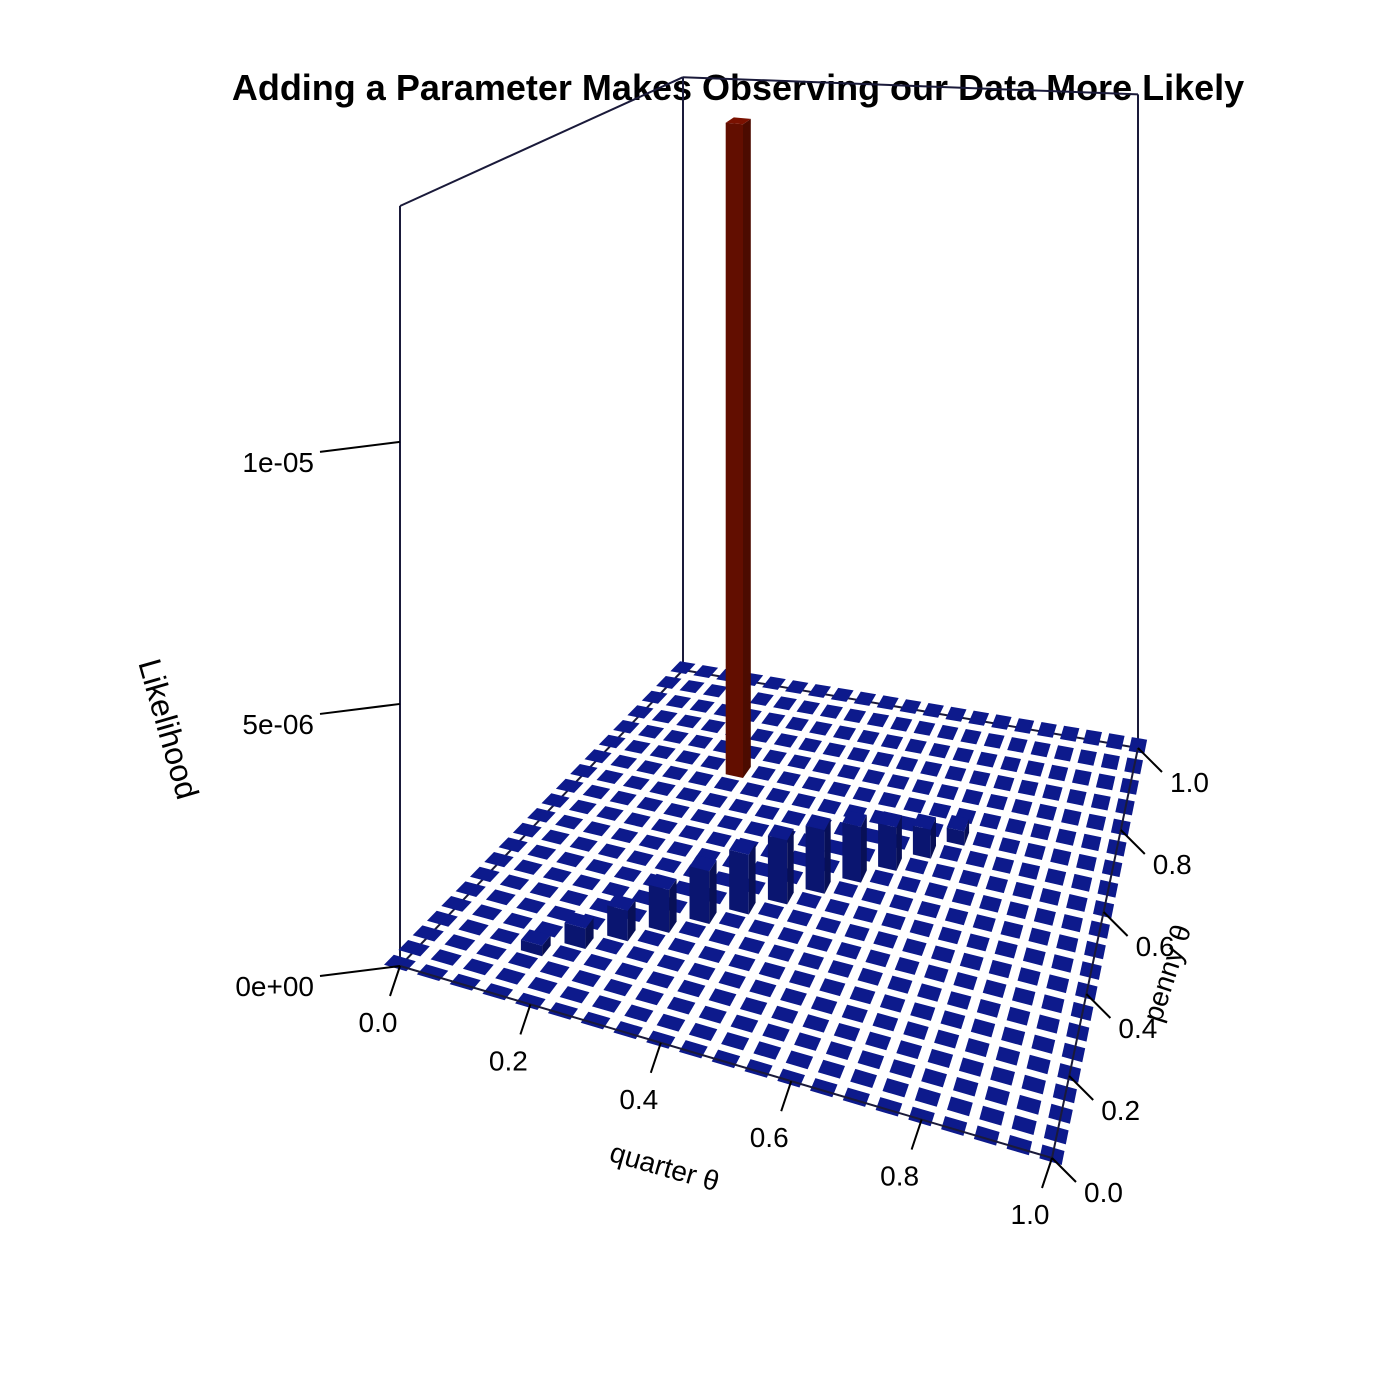  I want to click on x-tick-label: 0.4, so click(638, 1099).